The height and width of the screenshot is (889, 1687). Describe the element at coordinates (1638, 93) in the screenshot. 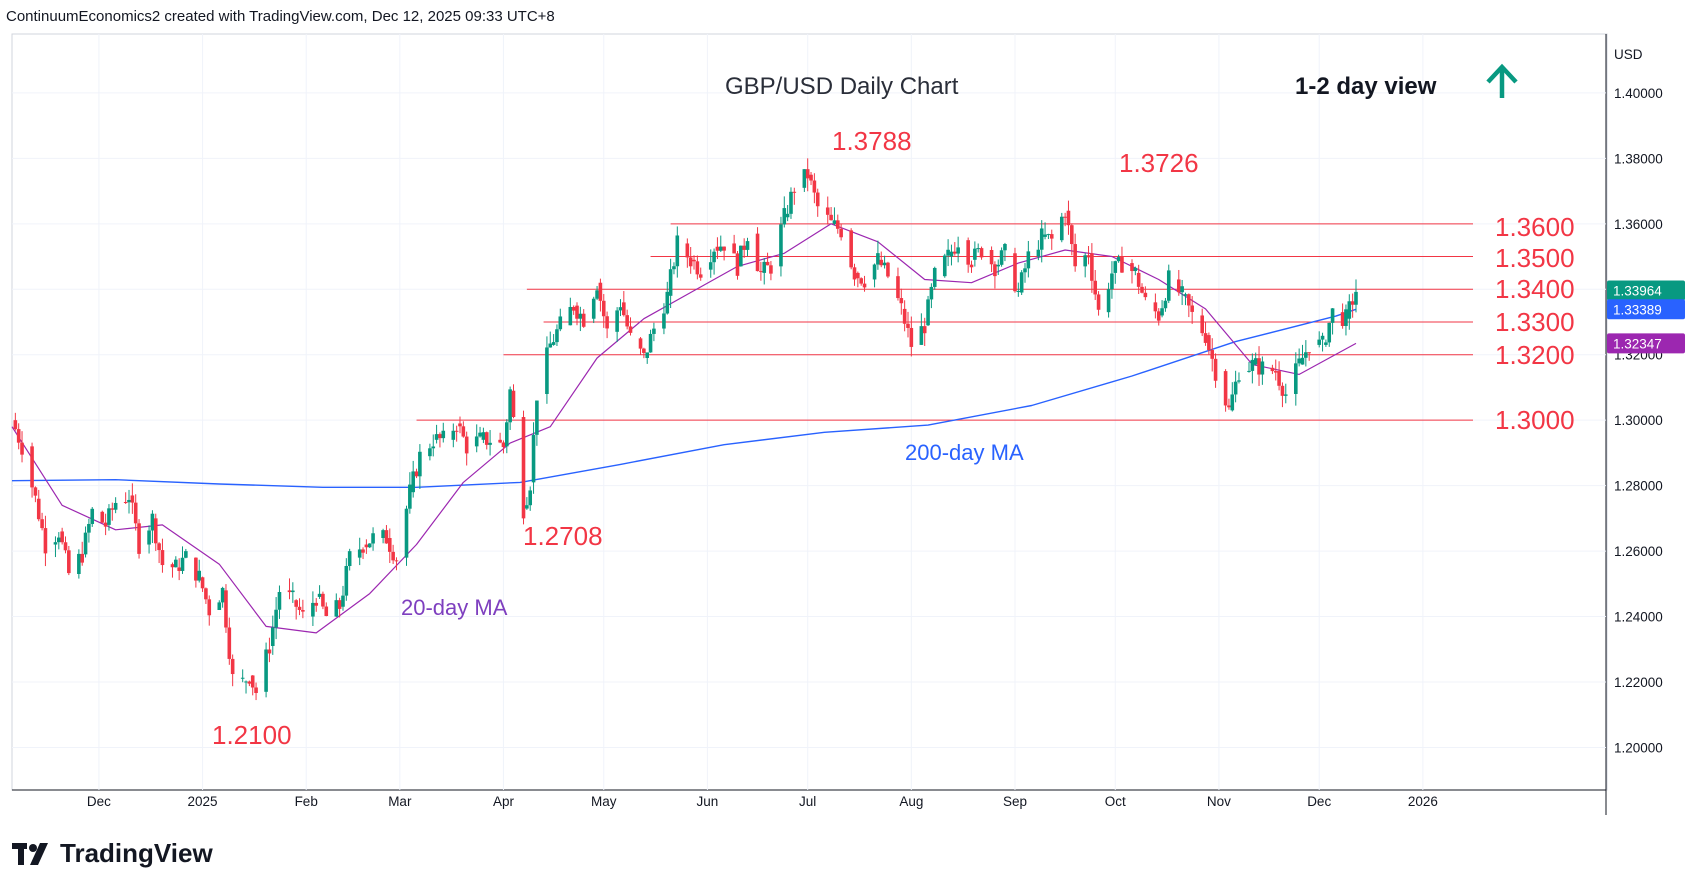

I see `y-tick-label: 1.40000` at that location.